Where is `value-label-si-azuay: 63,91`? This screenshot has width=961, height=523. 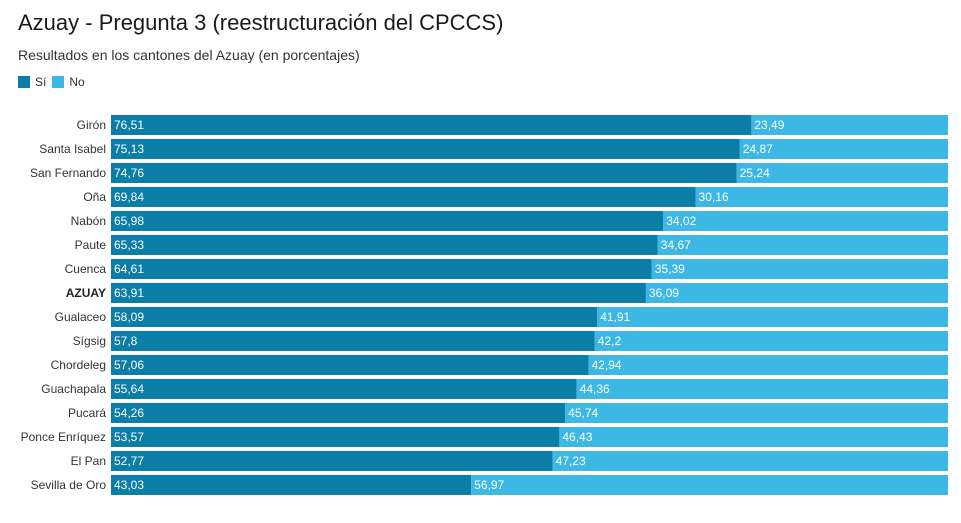 value-label-si-azuay: 63,91 is located at coordinates (129, 293).